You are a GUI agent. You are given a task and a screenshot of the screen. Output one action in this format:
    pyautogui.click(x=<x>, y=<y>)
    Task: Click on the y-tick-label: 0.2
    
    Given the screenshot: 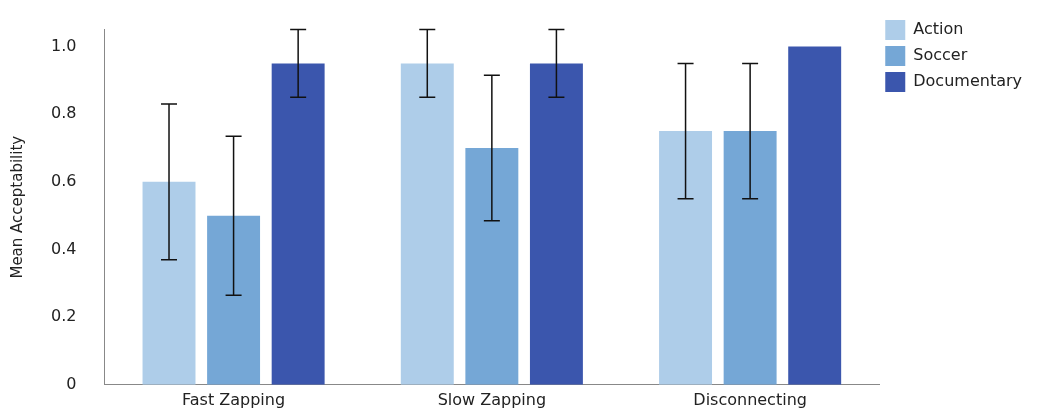 What is the action you would take?
    pyautogui.click(x=63, y=316)
    